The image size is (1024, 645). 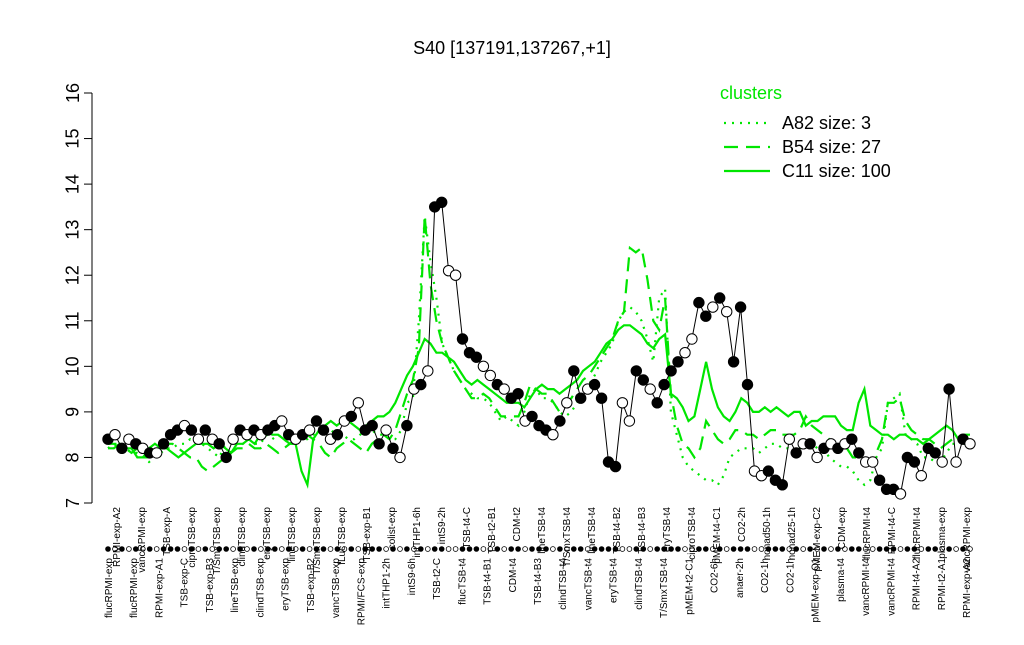 I want to click on y-tick-label: 13, so click(x=73, y=230).